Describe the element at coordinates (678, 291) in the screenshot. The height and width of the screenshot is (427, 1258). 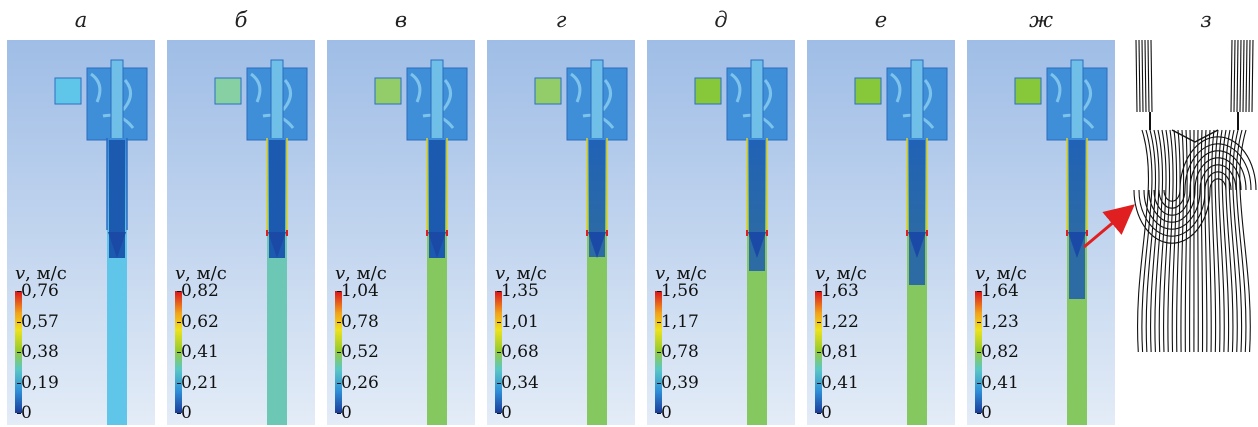
I see `colorbar-tick-label: 1,56` at that location.